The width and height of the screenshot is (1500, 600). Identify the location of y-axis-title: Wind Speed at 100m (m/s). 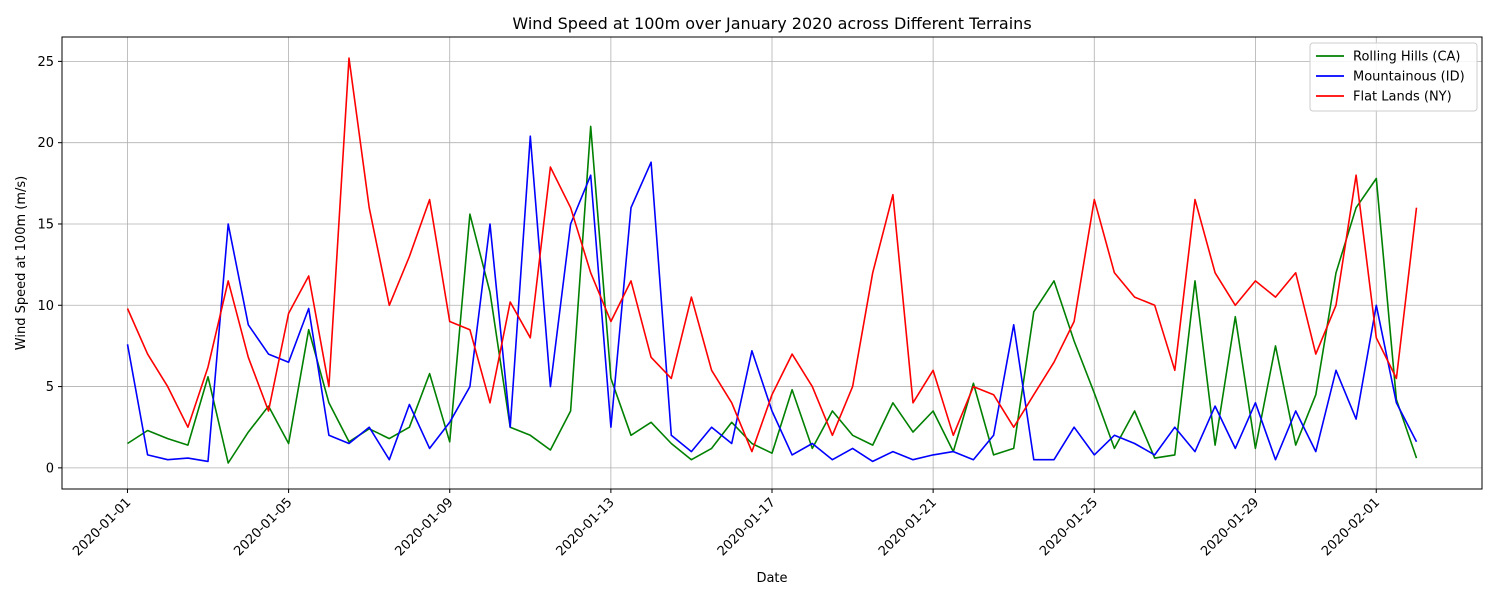
(21, 263).